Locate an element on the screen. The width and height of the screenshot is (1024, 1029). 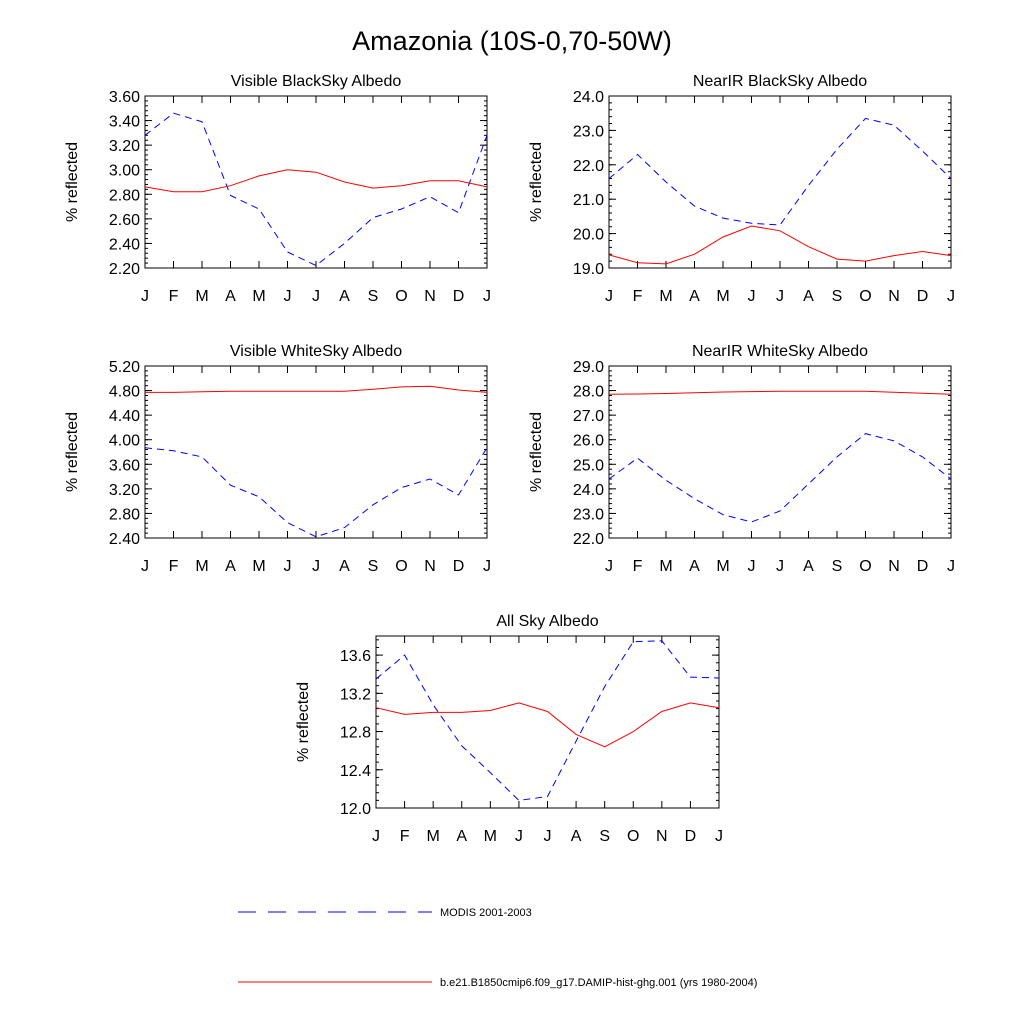
panel-title: Visible WhiteSky Albedo is located at coordinates (316, 351).